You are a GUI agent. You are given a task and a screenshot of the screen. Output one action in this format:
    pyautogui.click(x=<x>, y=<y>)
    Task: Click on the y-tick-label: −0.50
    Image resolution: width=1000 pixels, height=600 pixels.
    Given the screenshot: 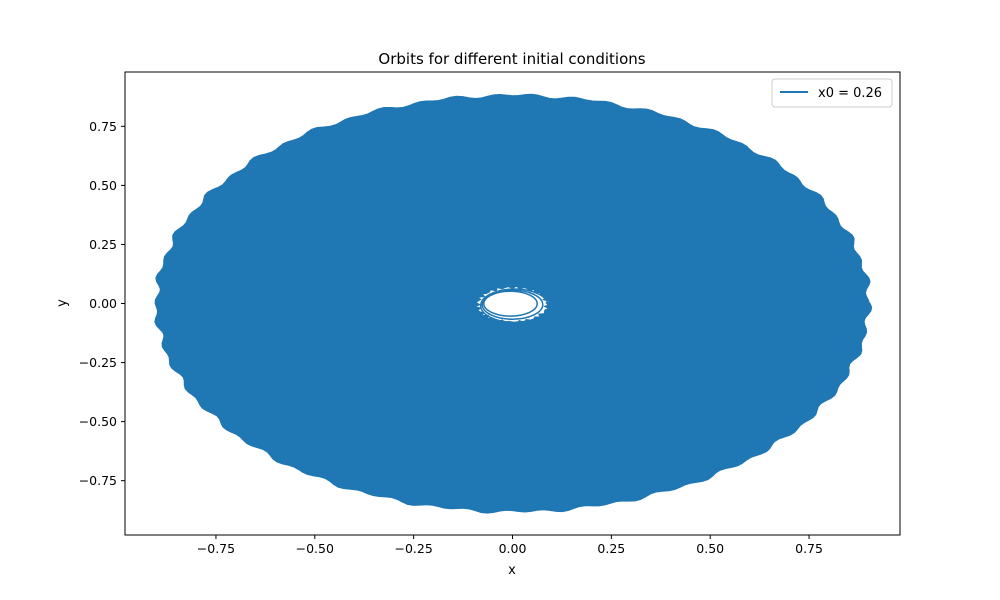 What is the action you would take?
    pyautogui.click(x=98, y=421)
    